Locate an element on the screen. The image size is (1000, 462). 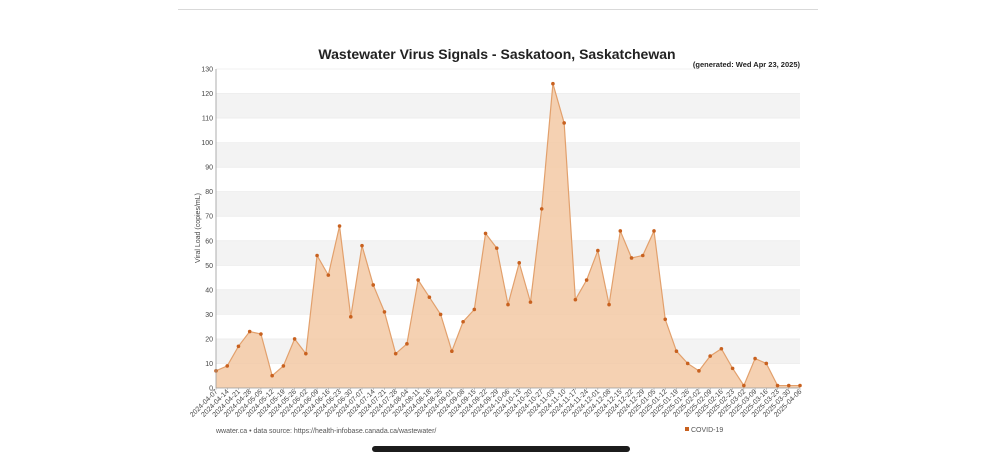
y-tick-label: 20 is located at coordinates (209, 339).